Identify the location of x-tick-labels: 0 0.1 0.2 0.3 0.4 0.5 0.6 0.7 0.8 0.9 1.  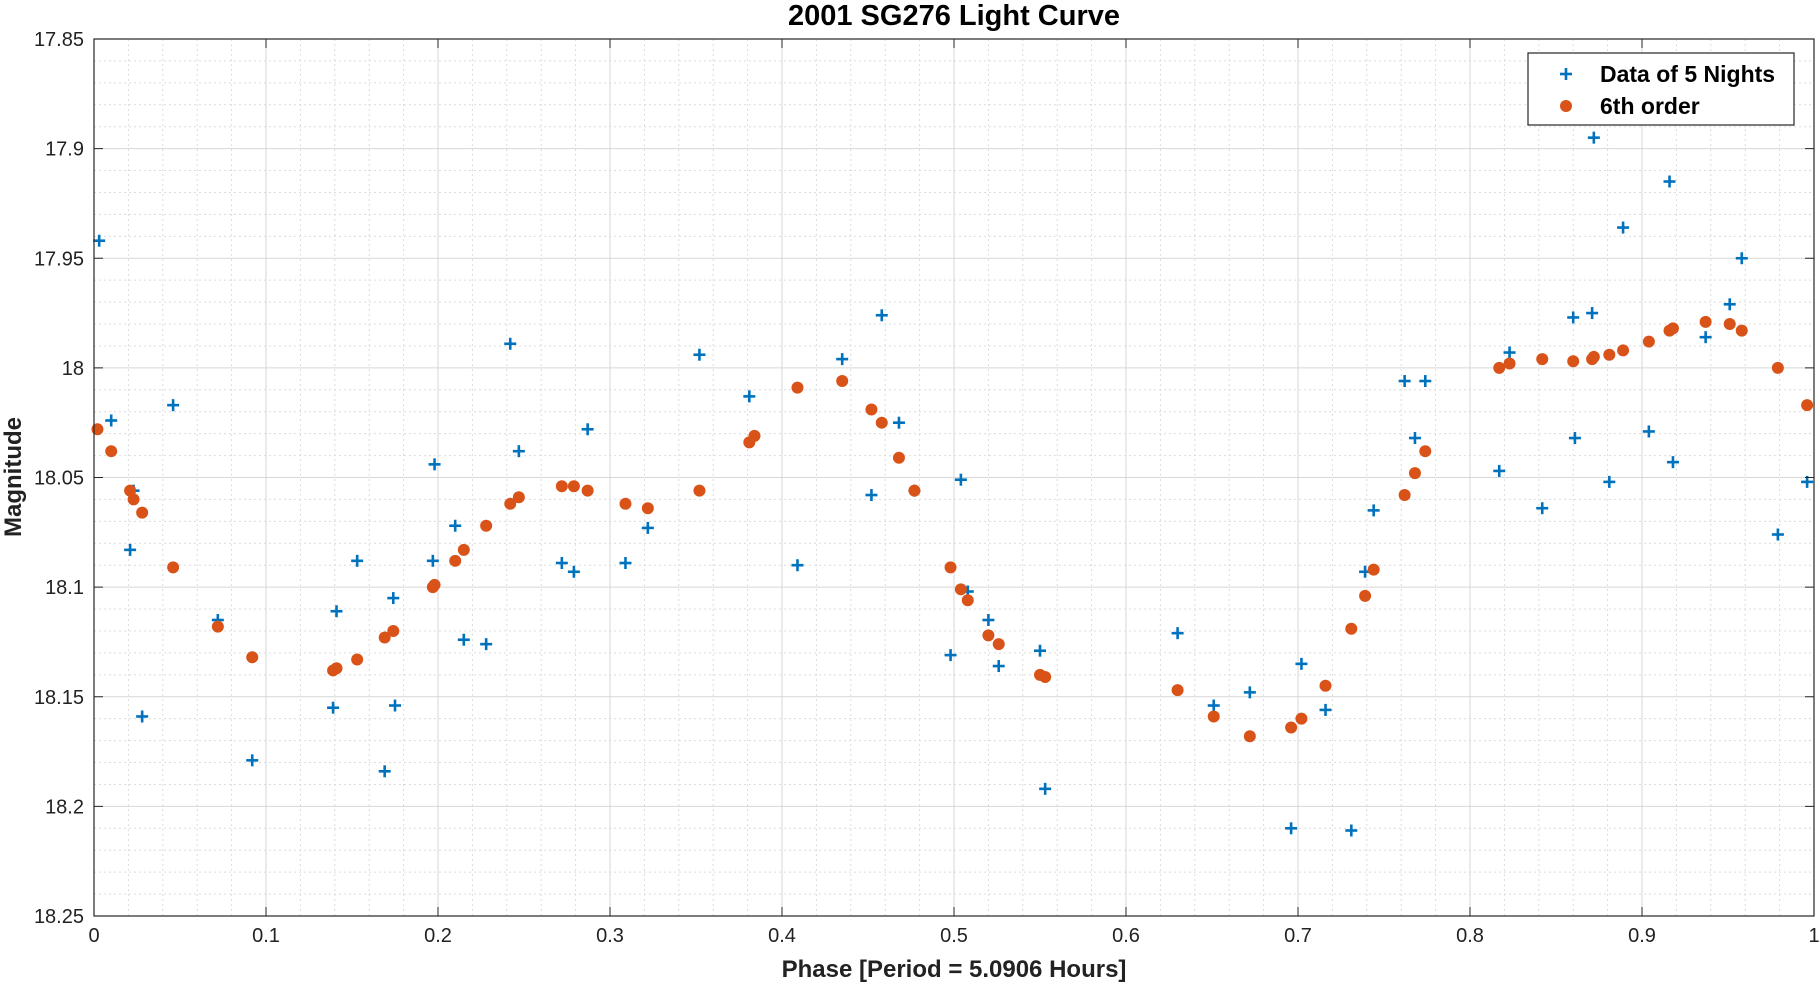
(953, 936).